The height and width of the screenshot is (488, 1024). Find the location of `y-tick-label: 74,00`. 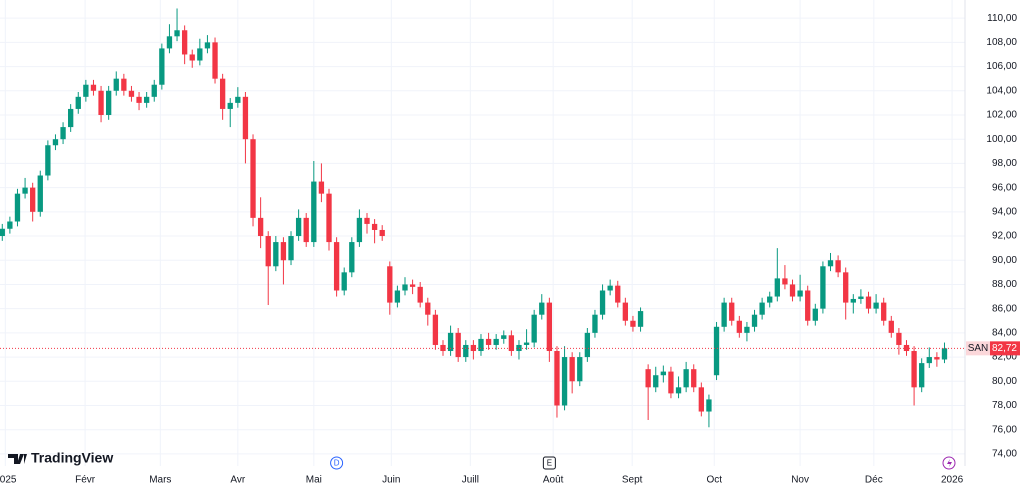

y-tick-label: 74,00 is located at coordinates (1004, 454).